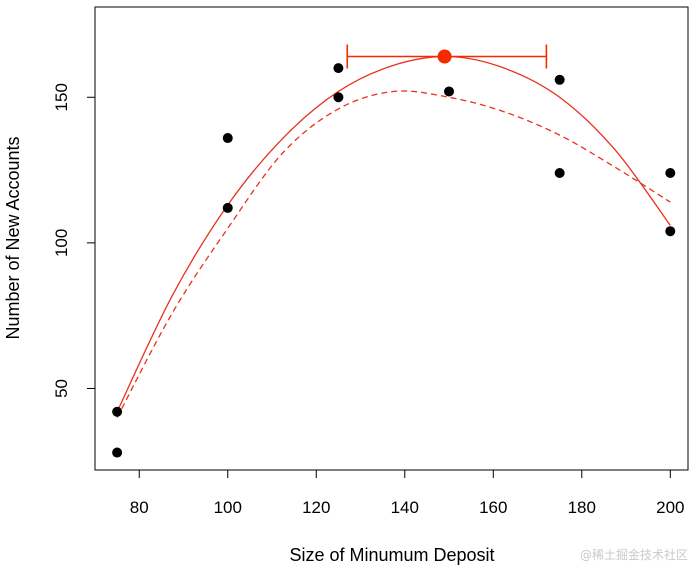 The width and height of the screenshot is (694, 569). What do you see at coordinates (13, 237) in the screenshot?
I see `y-axis-title: Number of New Accounts` at bounding box center [13, 237].